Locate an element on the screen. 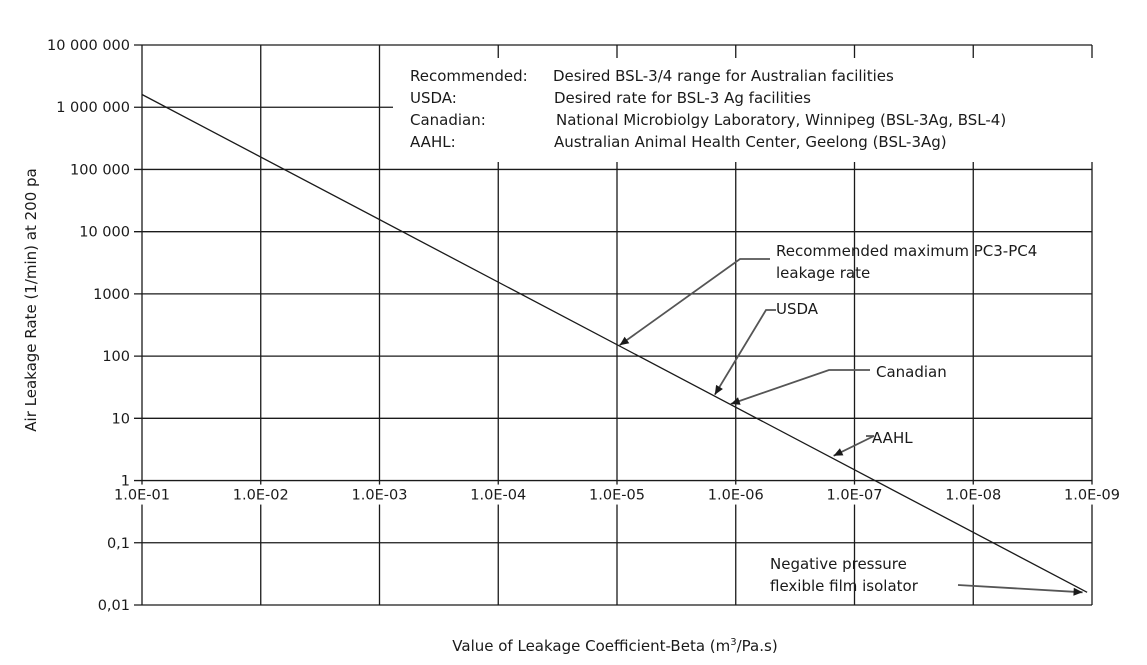 This screenshot has width=1147, height=665. legend-key-2: Canadian: is located at coordinates (448, 120).